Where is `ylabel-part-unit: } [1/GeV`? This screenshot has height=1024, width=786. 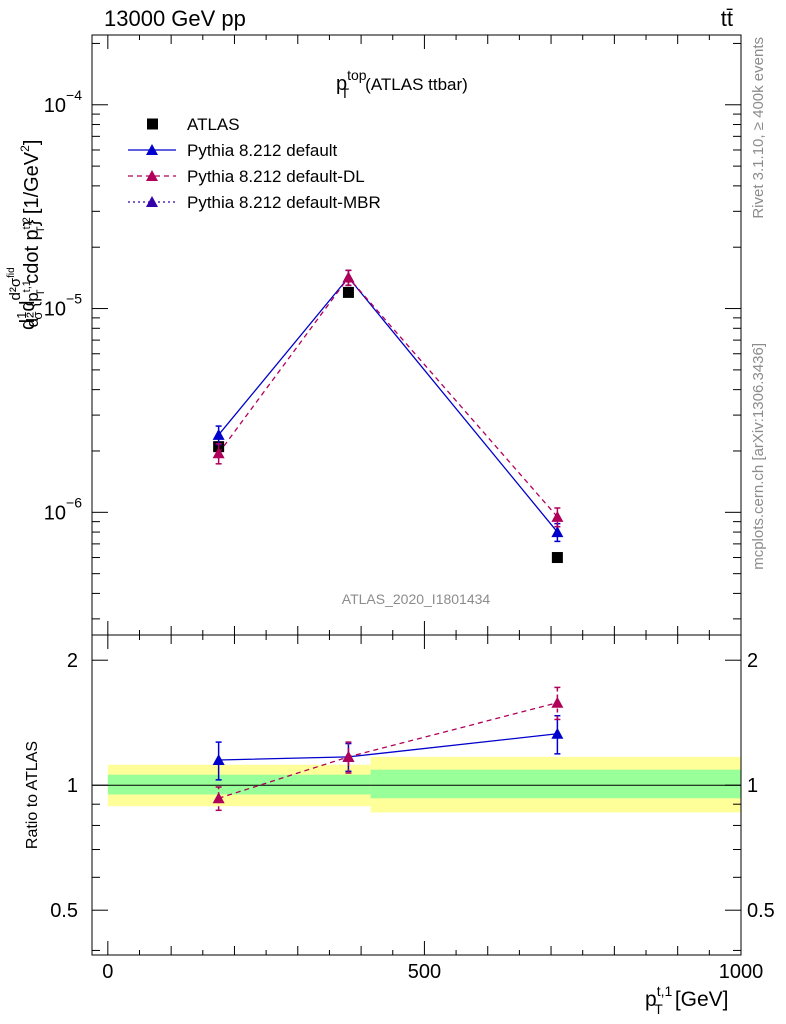 ylabel-part-unit: } [1/GeV is located at coordinates (32, 188).